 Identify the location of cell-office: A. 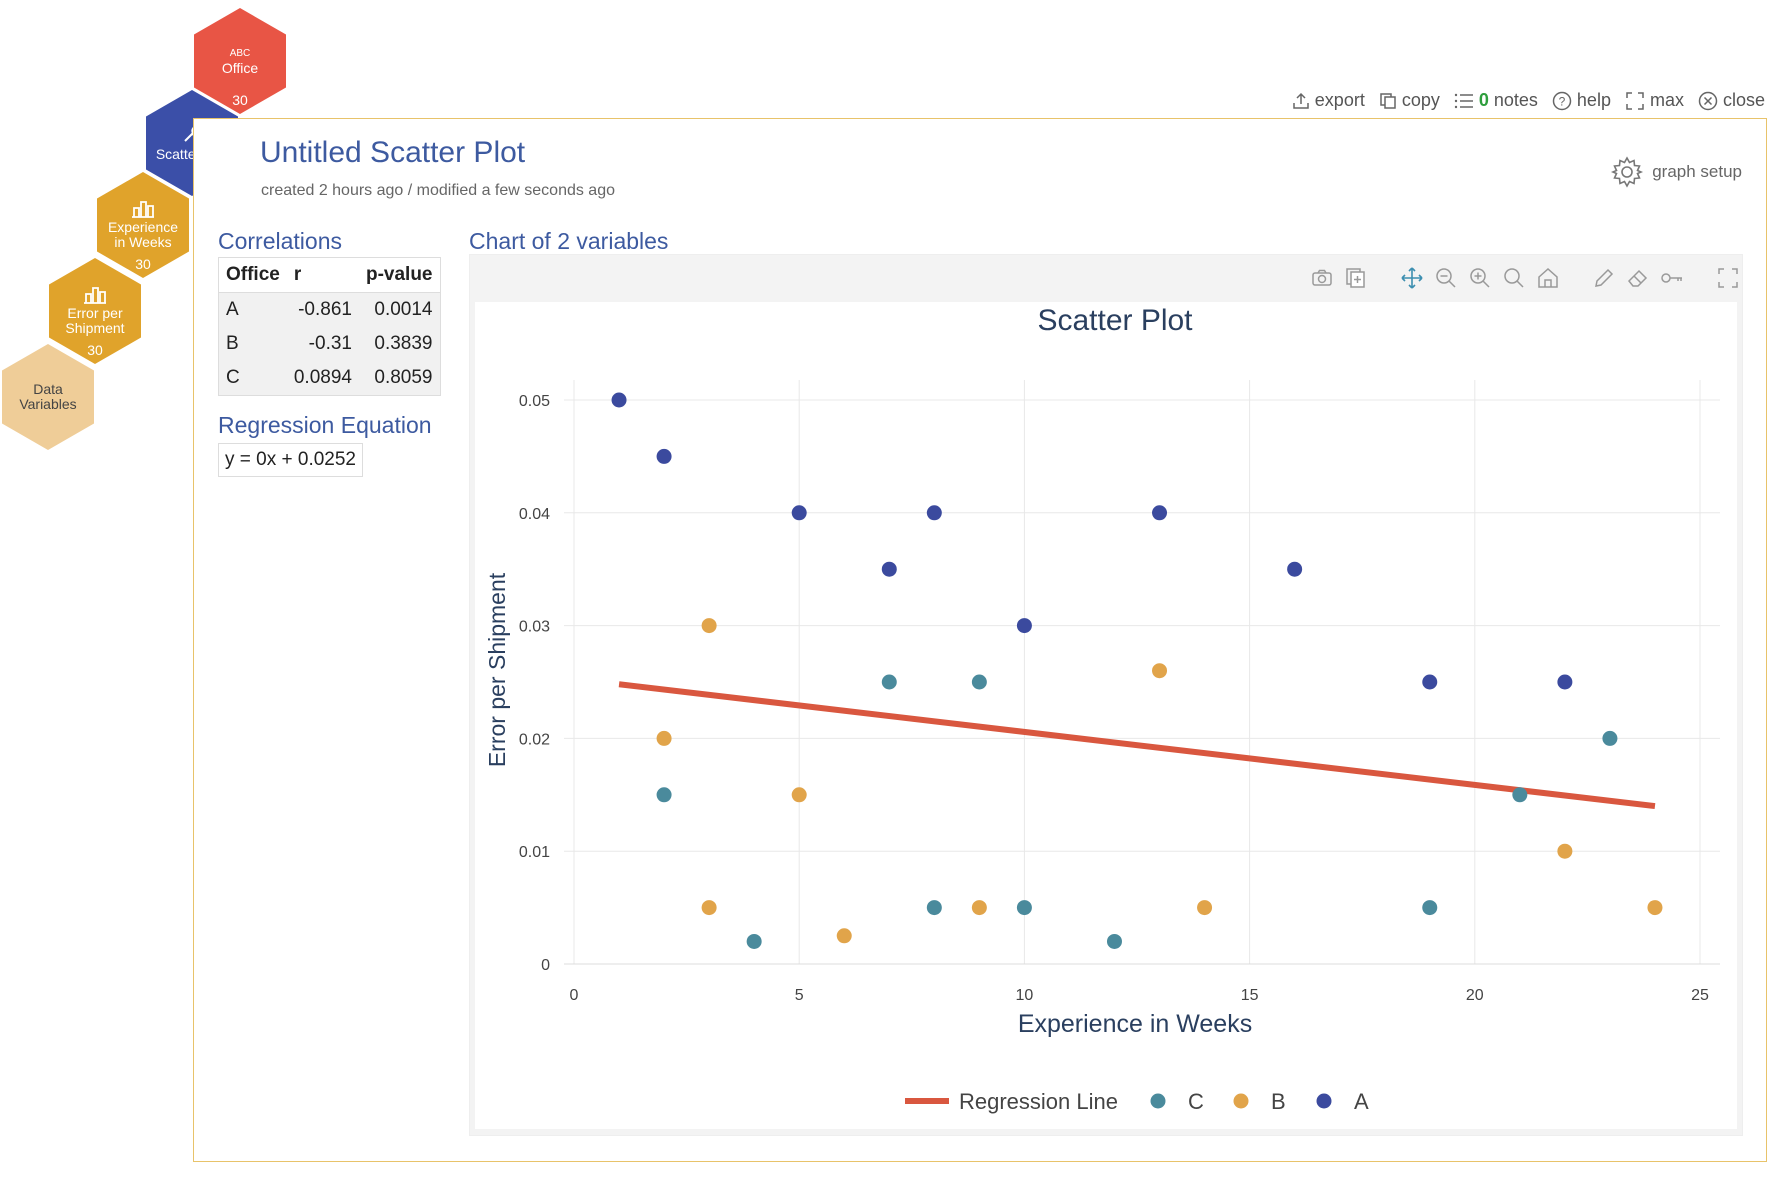
(252, 309).